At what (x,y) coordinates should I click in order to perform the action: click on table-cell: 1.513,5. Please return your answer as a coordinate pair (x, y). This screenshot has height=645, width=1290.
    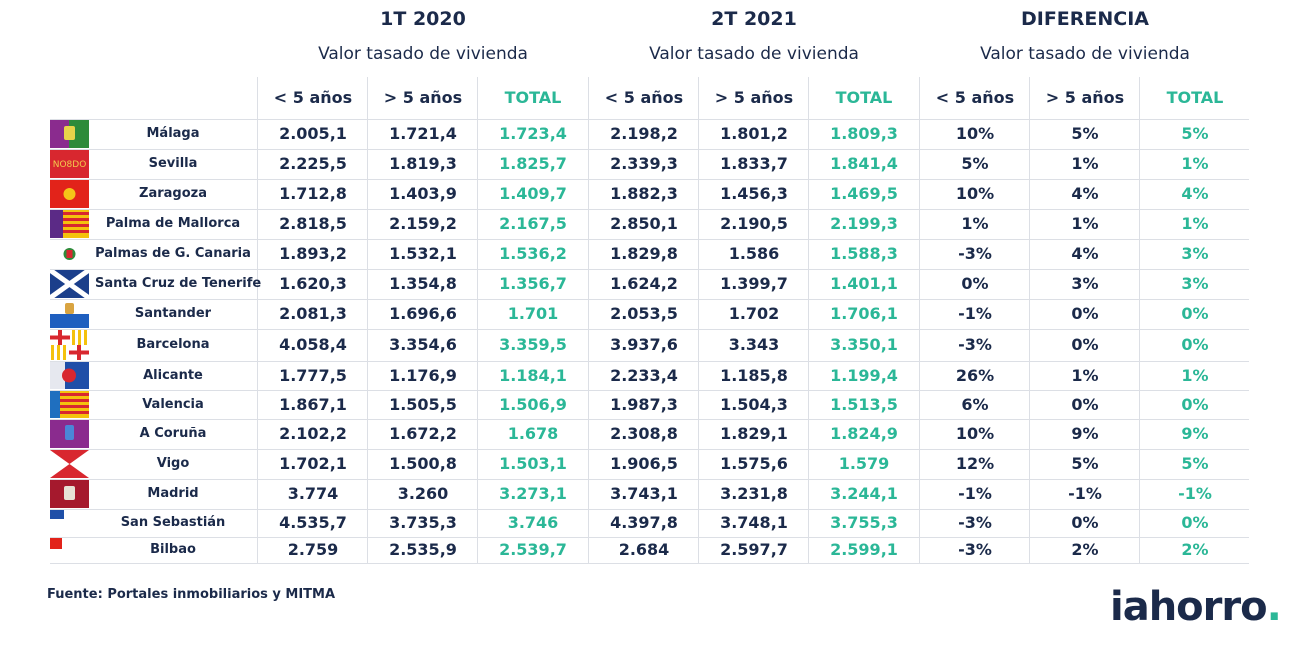
    Looking at the image, I should click on (864, 404).